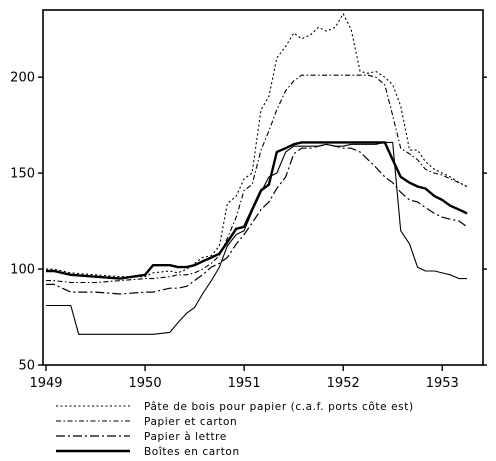 This screenshot has width=496, height=461. I want to click on x-tick-label: 1949, so click(45, 383).